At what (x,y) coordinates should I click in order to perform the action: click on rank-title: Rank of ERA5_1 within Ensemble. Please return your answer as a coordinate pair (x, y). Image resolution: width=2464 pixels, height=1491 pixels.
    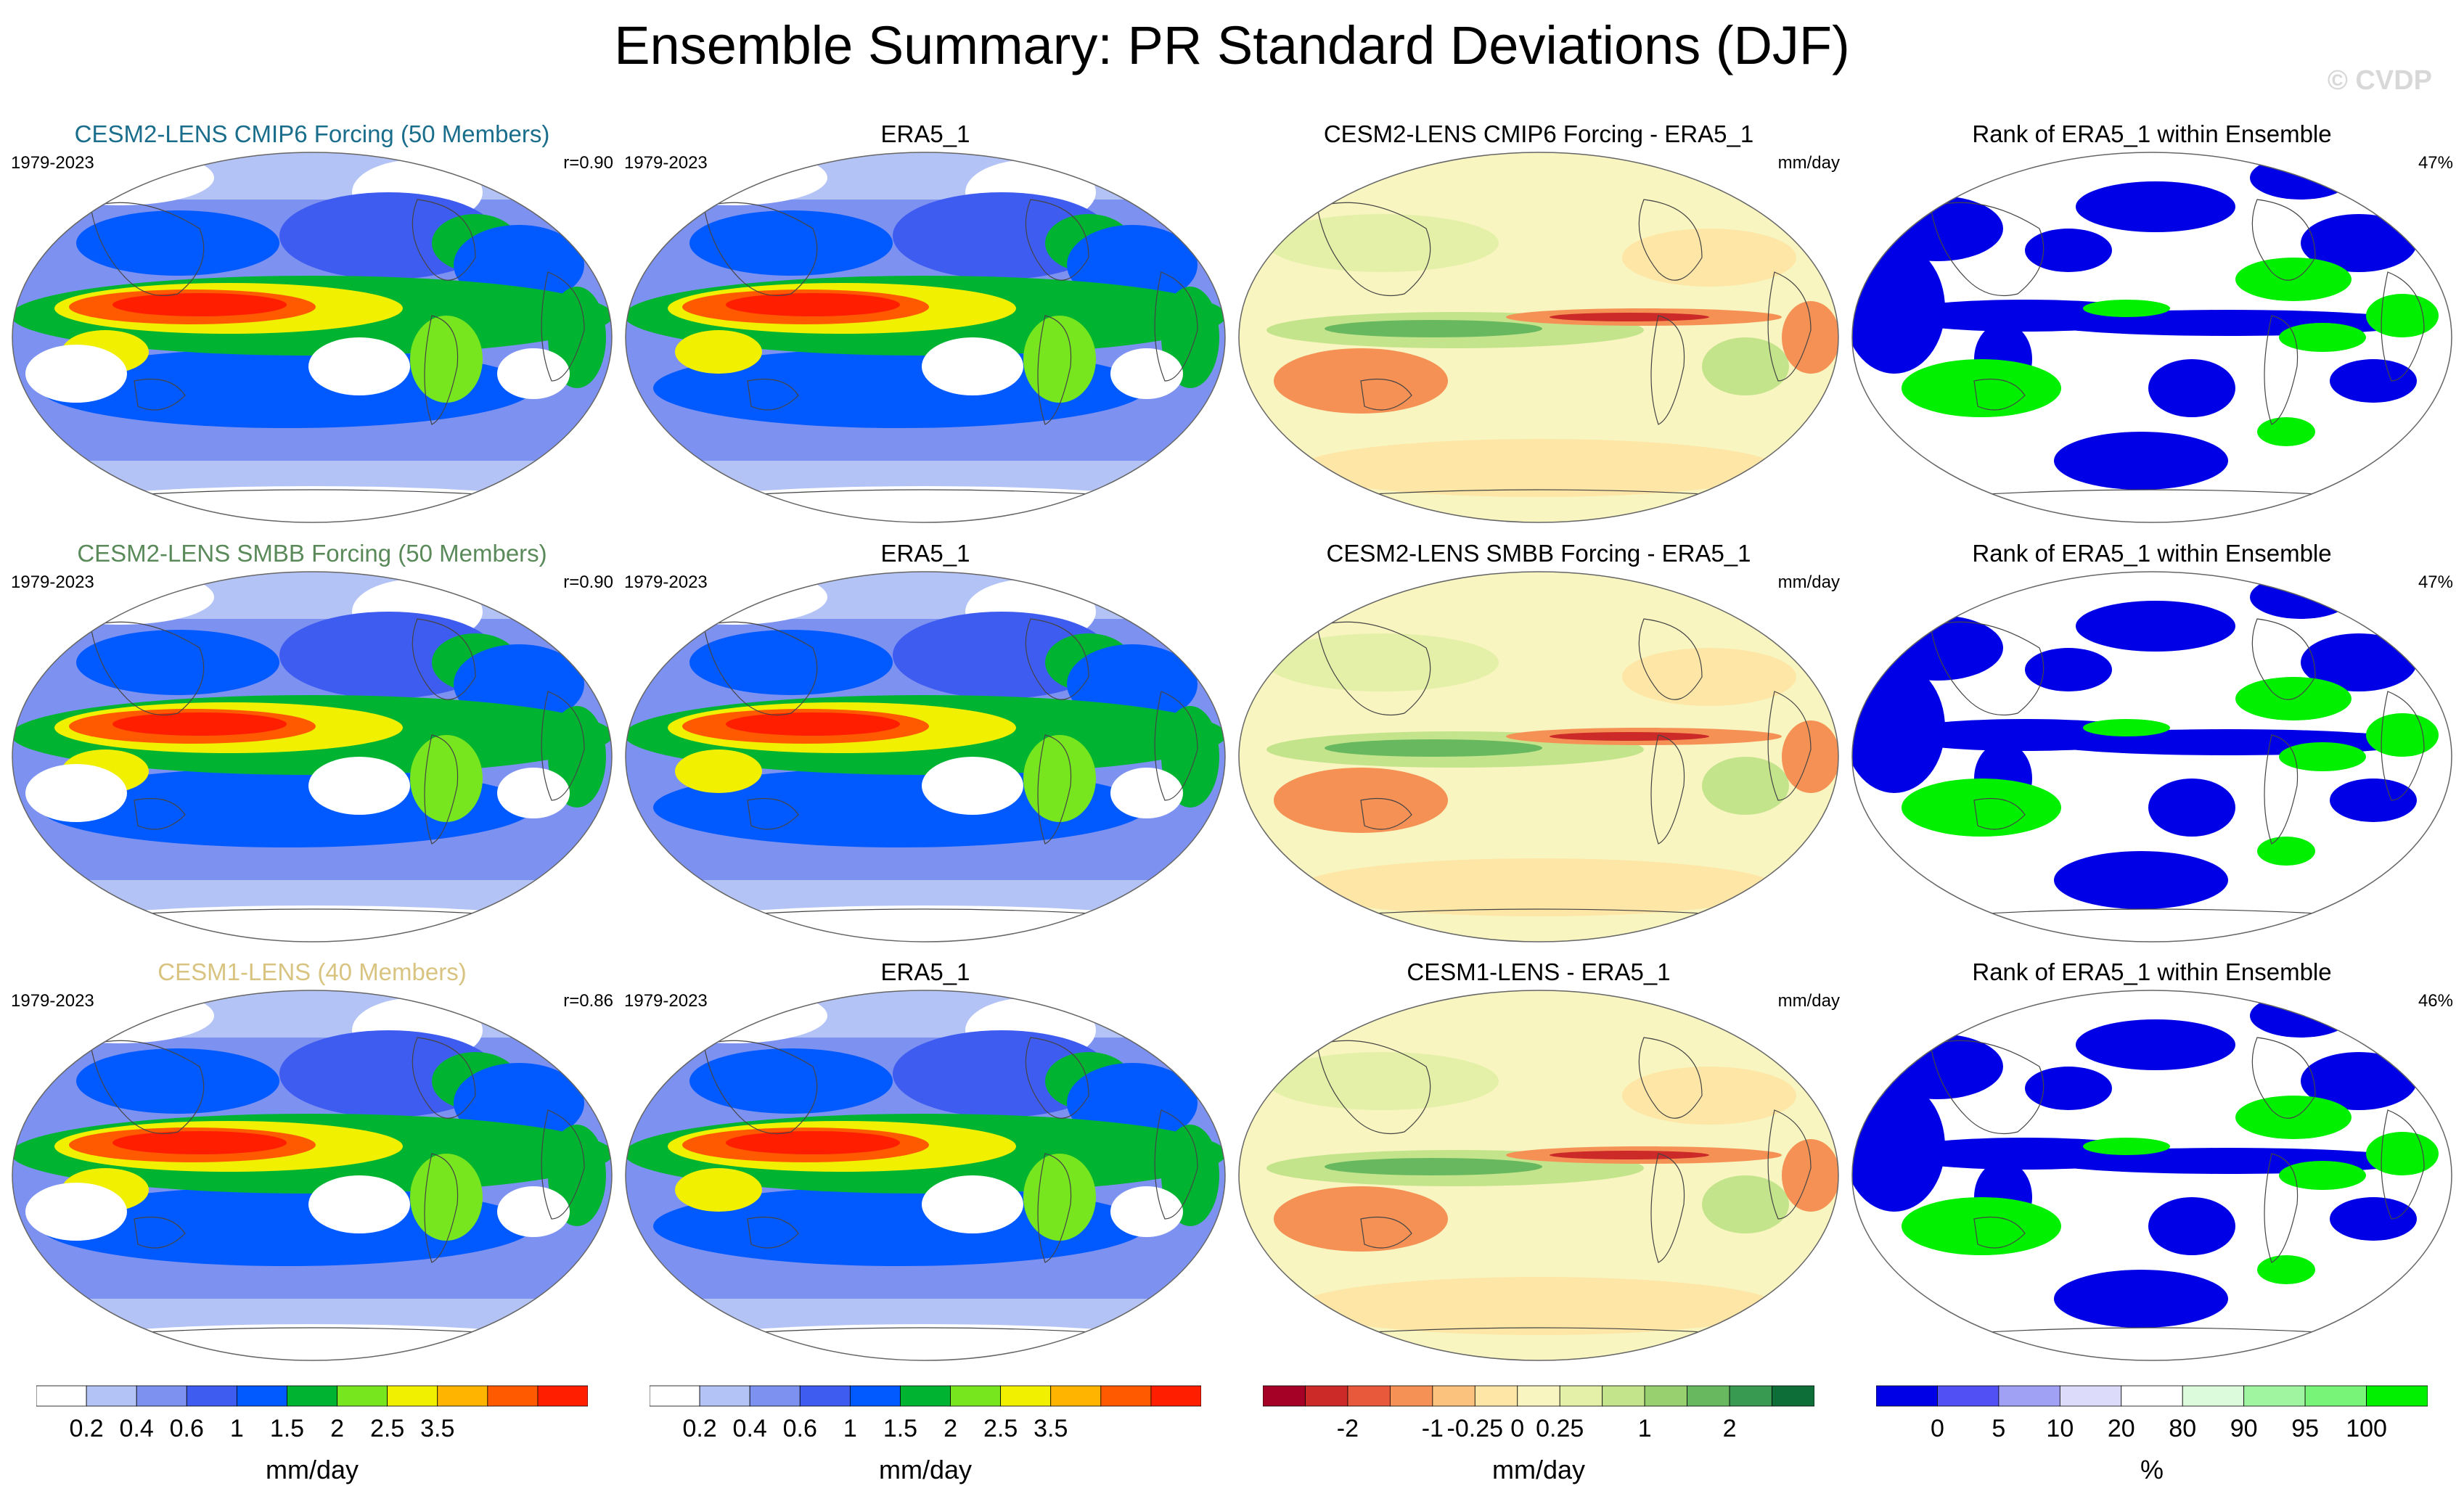
    Looking at the image, I should click on (2152, 553).